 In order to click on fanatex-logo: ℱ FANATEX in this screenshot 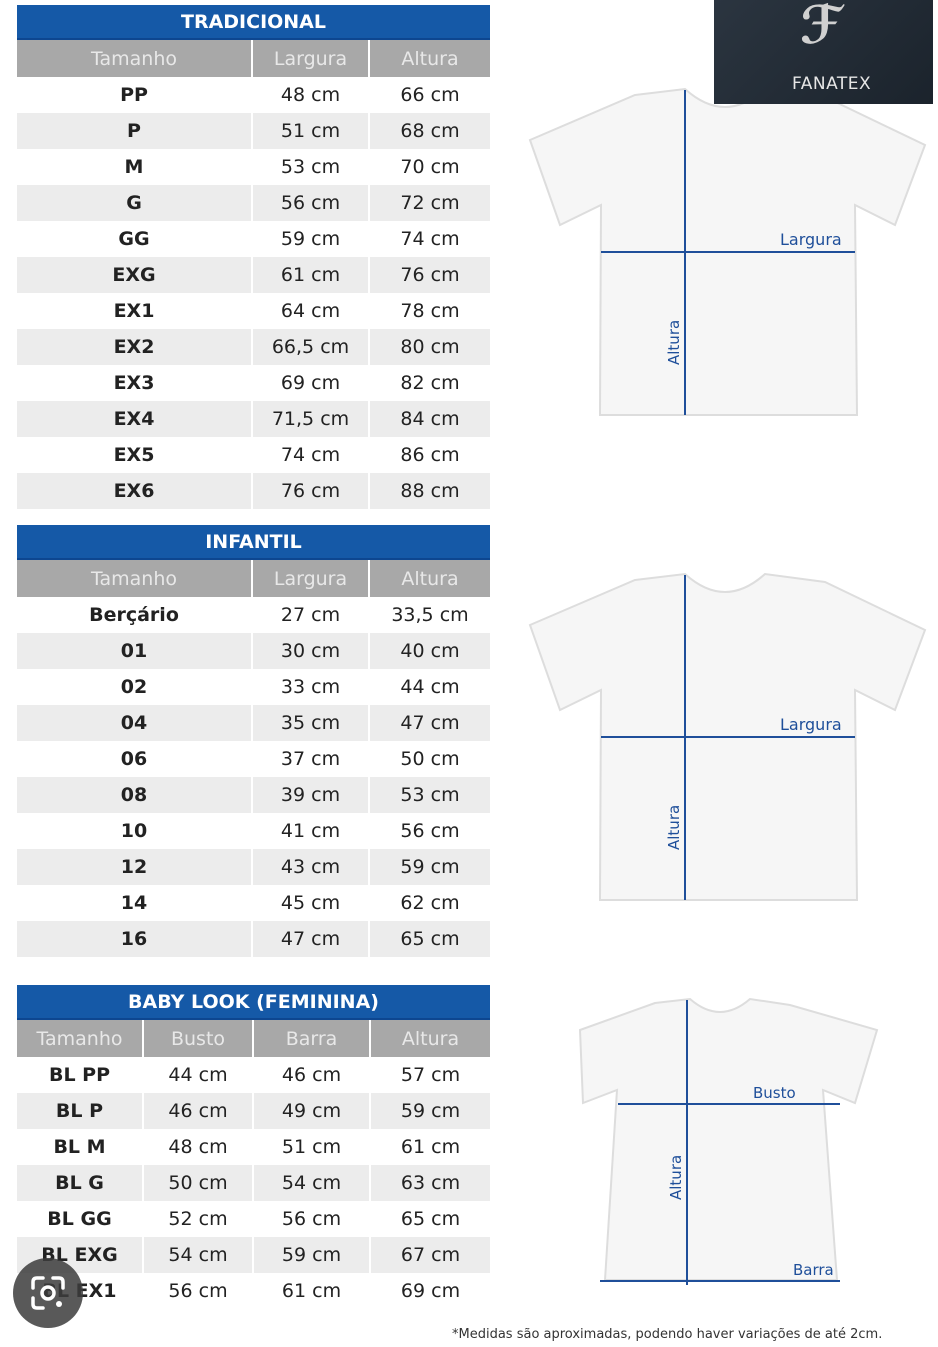, I will do `click(823, 52)`.